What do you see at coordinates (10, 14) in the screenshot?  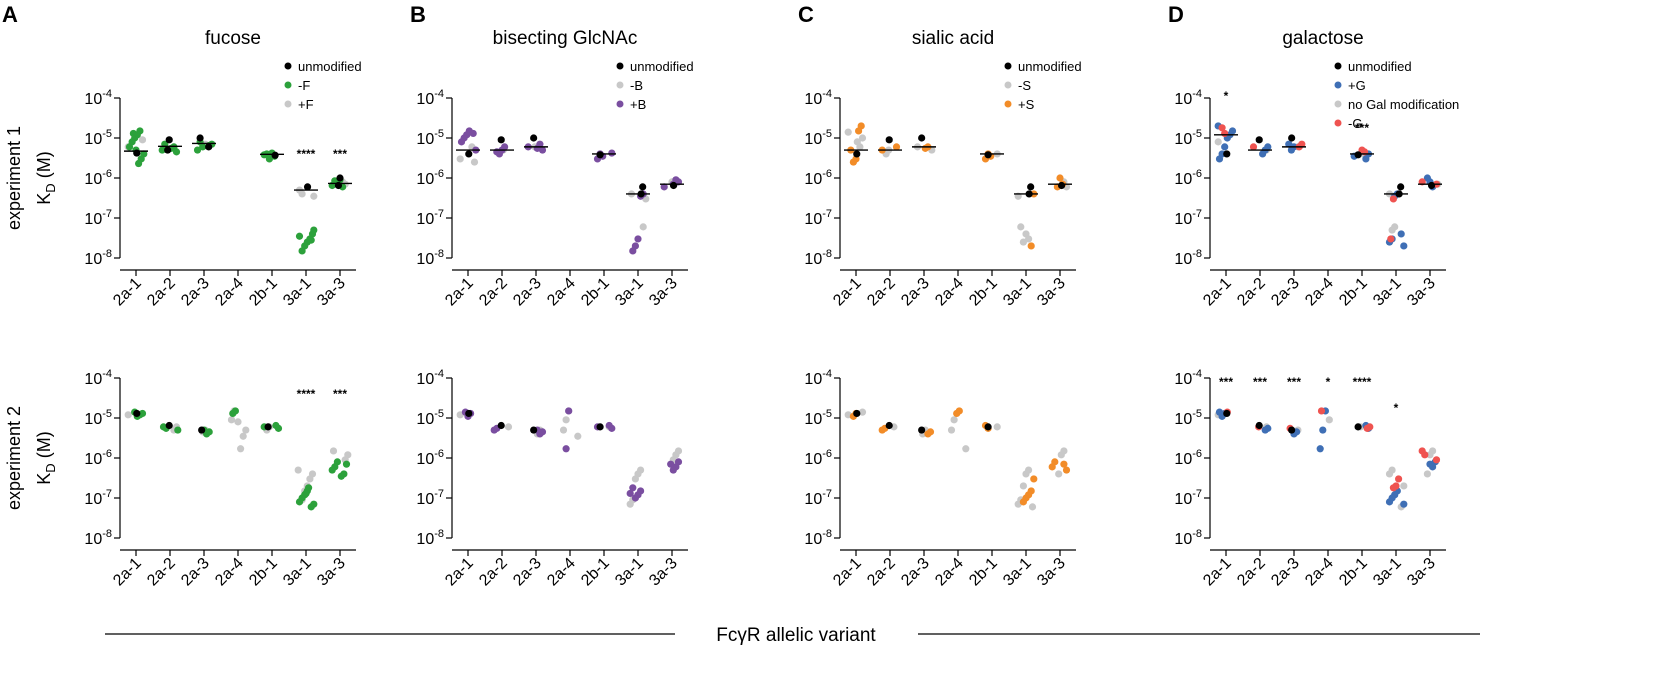 I see `panel-label: A` at bounding box center [10, 14].